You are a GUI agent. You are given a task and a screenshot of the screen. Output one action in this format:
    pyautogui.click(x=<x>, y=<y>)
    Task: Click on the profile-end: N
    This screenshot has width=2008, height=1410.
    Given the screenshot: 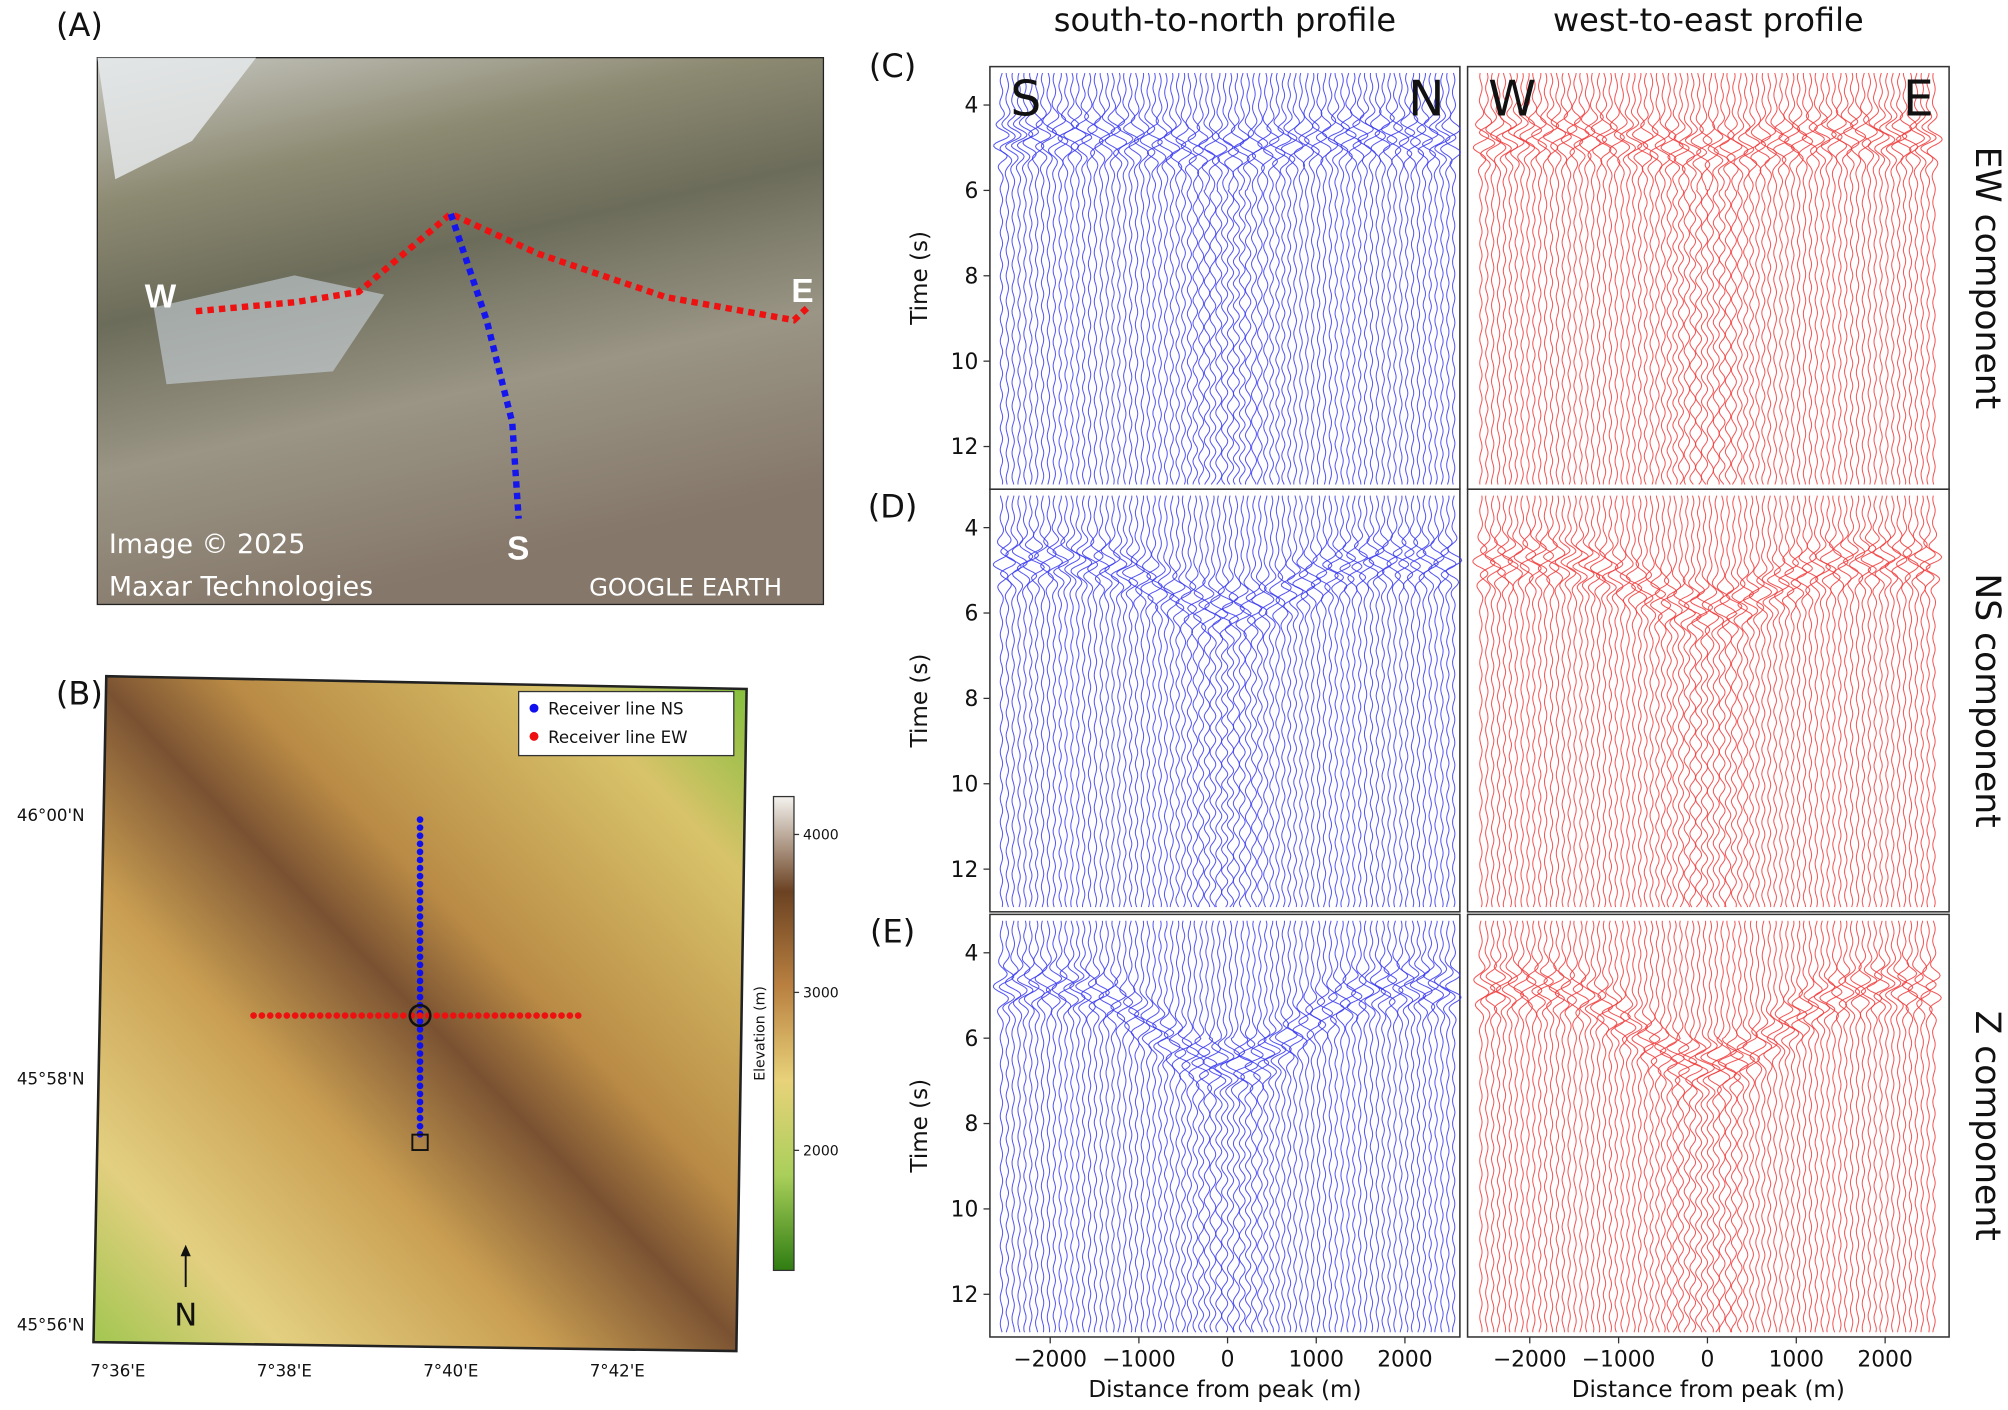 What is the action you would take?
    pyautogui.click(x=1426, y=99)
    